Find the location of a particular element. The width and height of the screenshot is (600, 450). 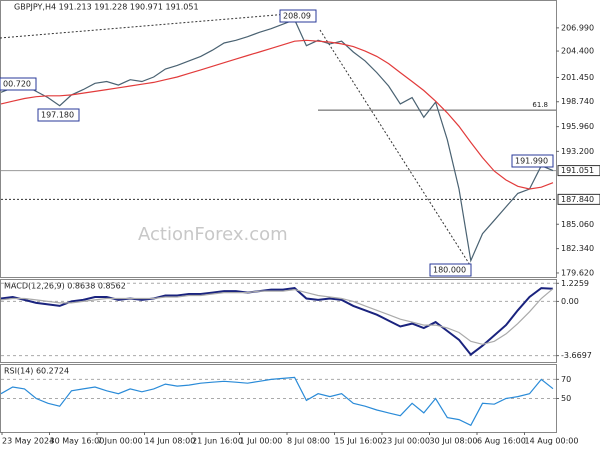

x-tick-label: 30 Jul 08:00 is located at coordinates (454, 441).